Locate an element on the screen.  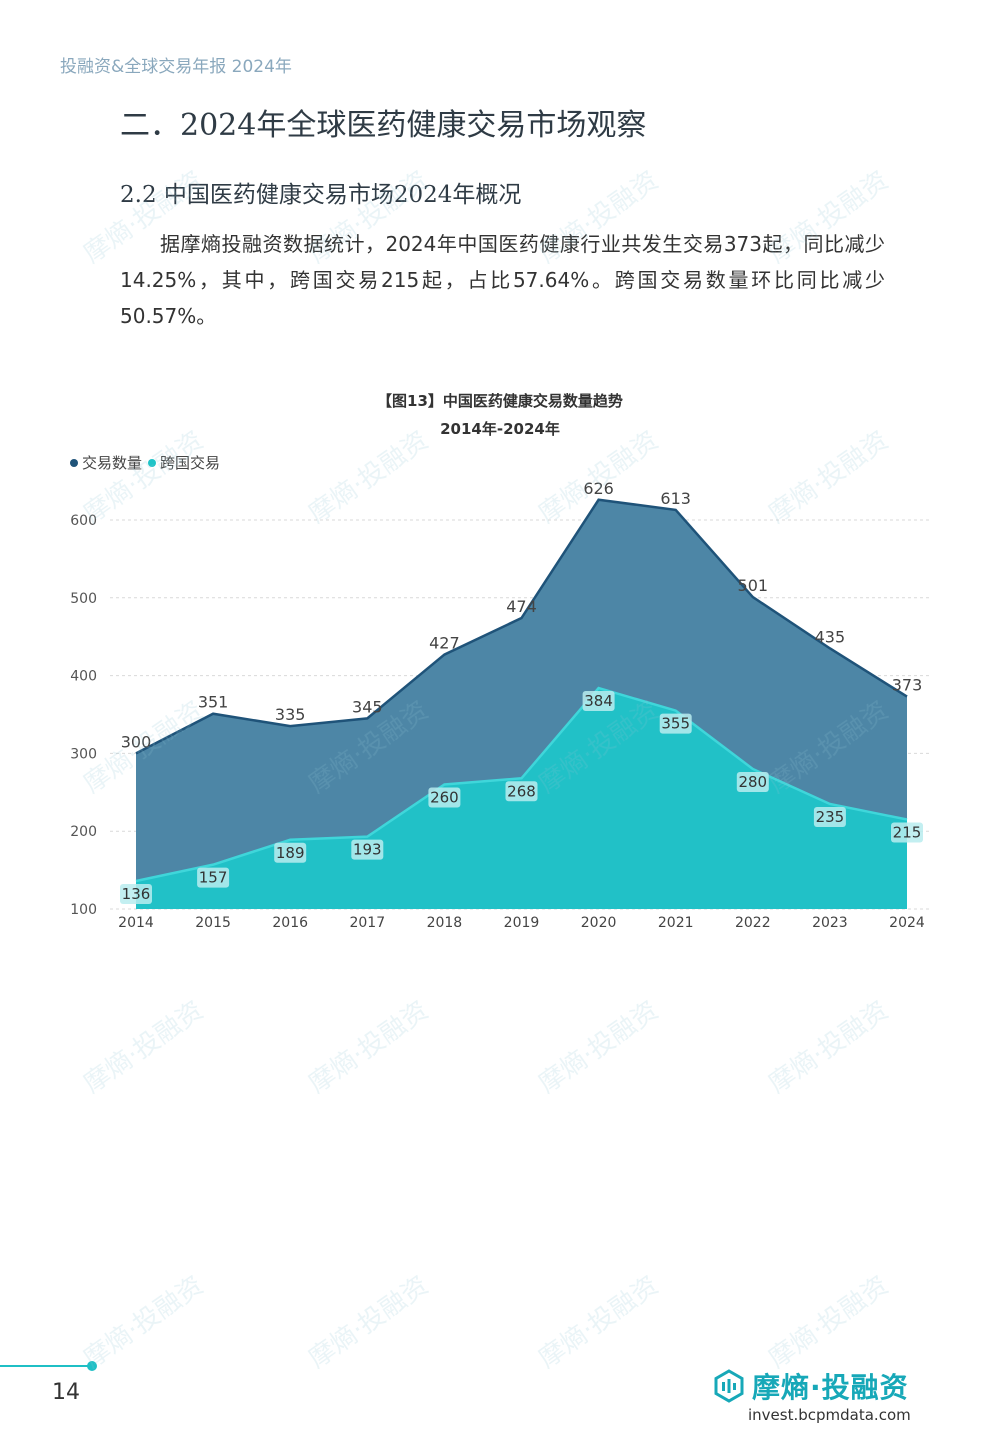
data-label-cross-border: 384 is located at coordinates (598, 701).